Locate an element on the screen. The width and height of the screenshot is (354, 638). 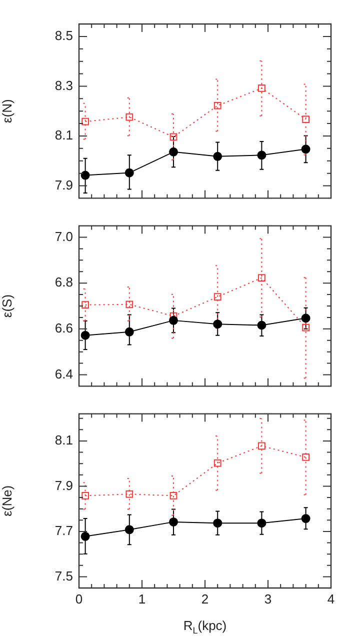
y-axis-title: ε(S) is located at coordinates (7, 306).